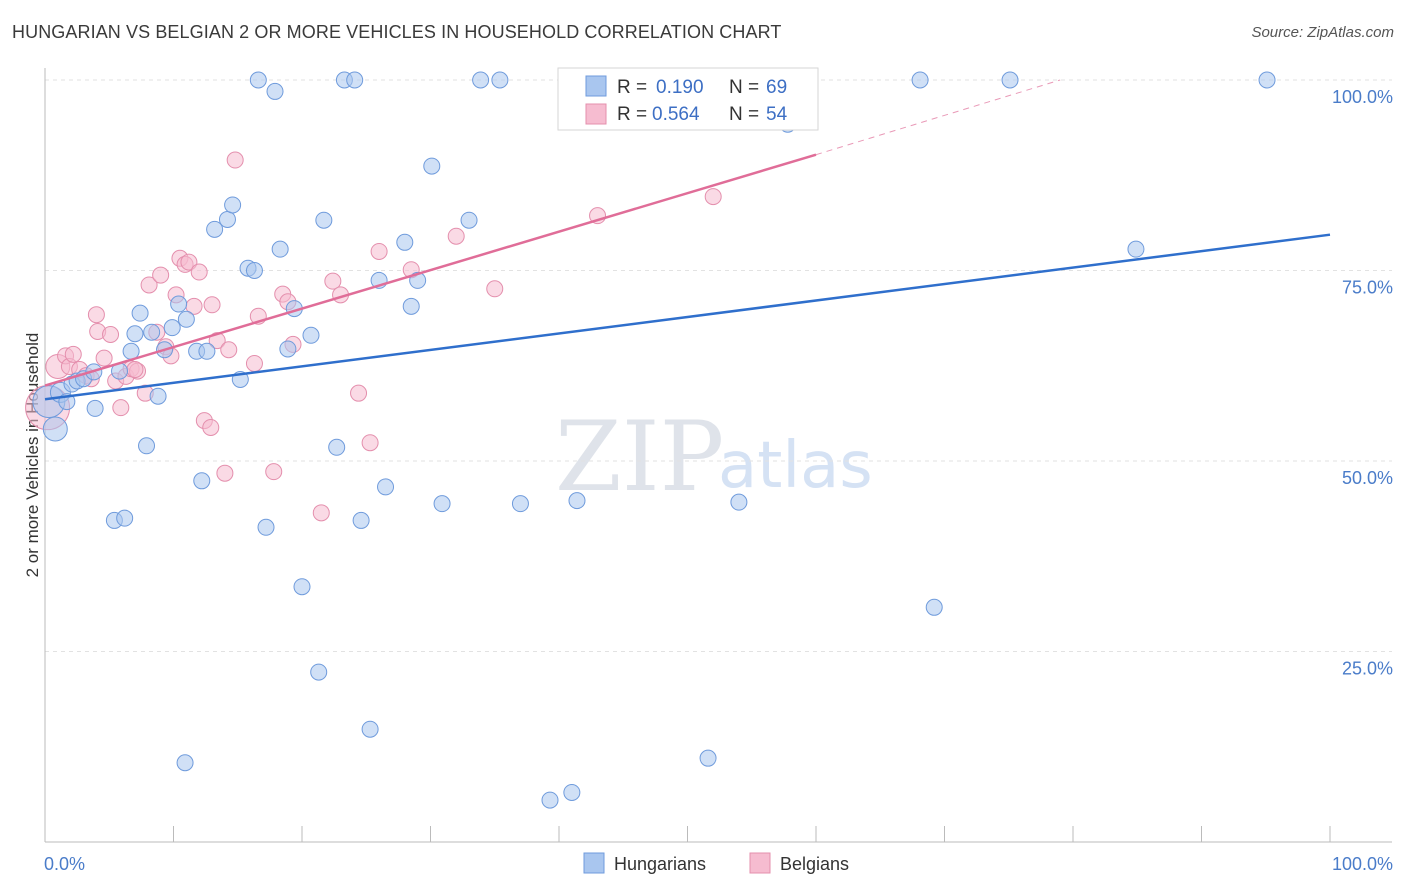 The width and height of the screenshot is (1406, 892). What do you see at coordinates (776, 87) in the screenshot?
I see `legend-n-value-hungarians: 69` at bounding box center [776, 87].